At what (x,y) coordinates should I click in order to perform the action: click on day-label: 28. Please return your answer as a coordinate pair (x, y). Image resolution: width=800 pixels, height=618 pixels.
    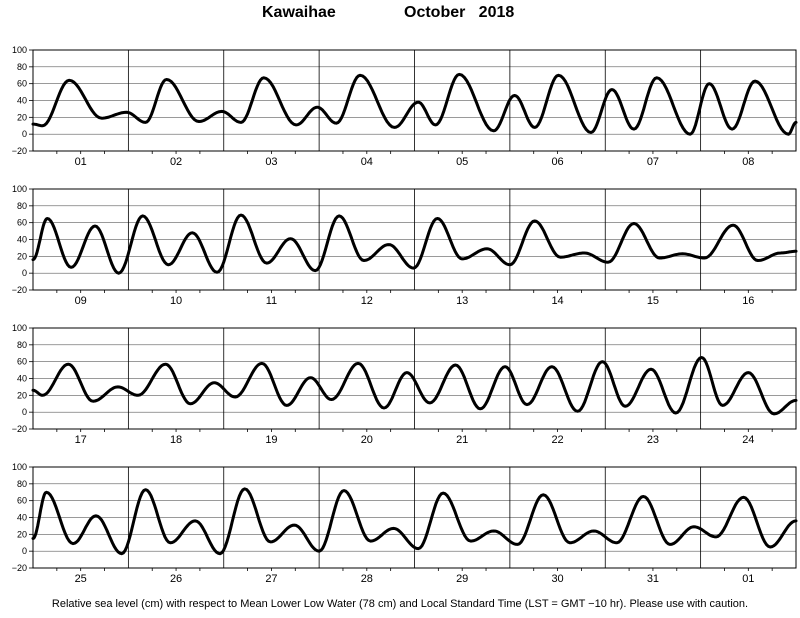
    Looking at the image, I should click on (367, 579).